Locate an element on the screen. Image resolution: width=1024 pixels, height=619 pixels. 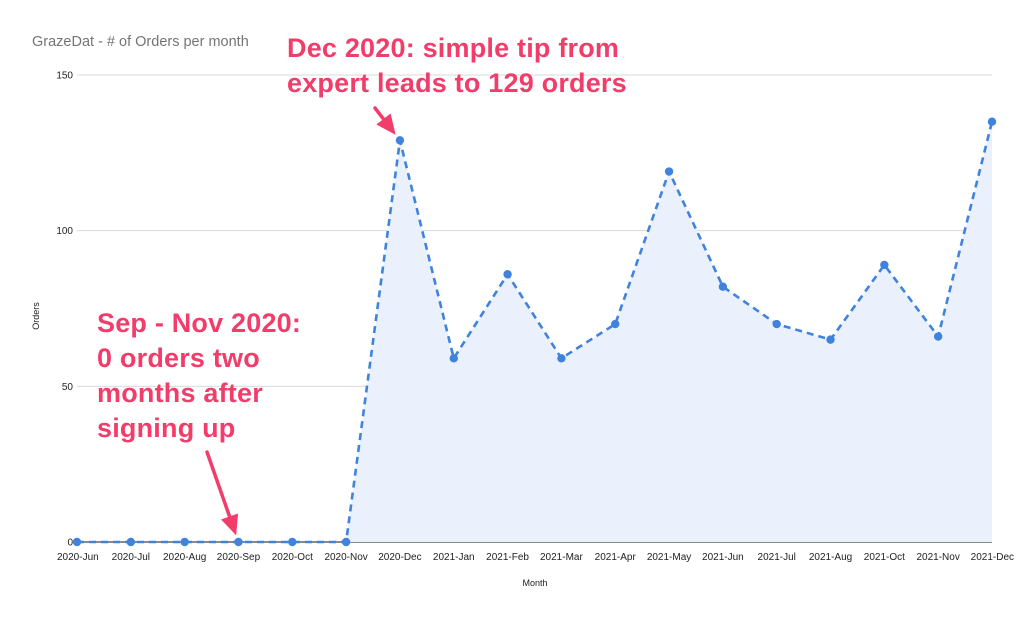
annotation-dec-line-2: expert leads to 129 orders is located at coordinates (457, 83).